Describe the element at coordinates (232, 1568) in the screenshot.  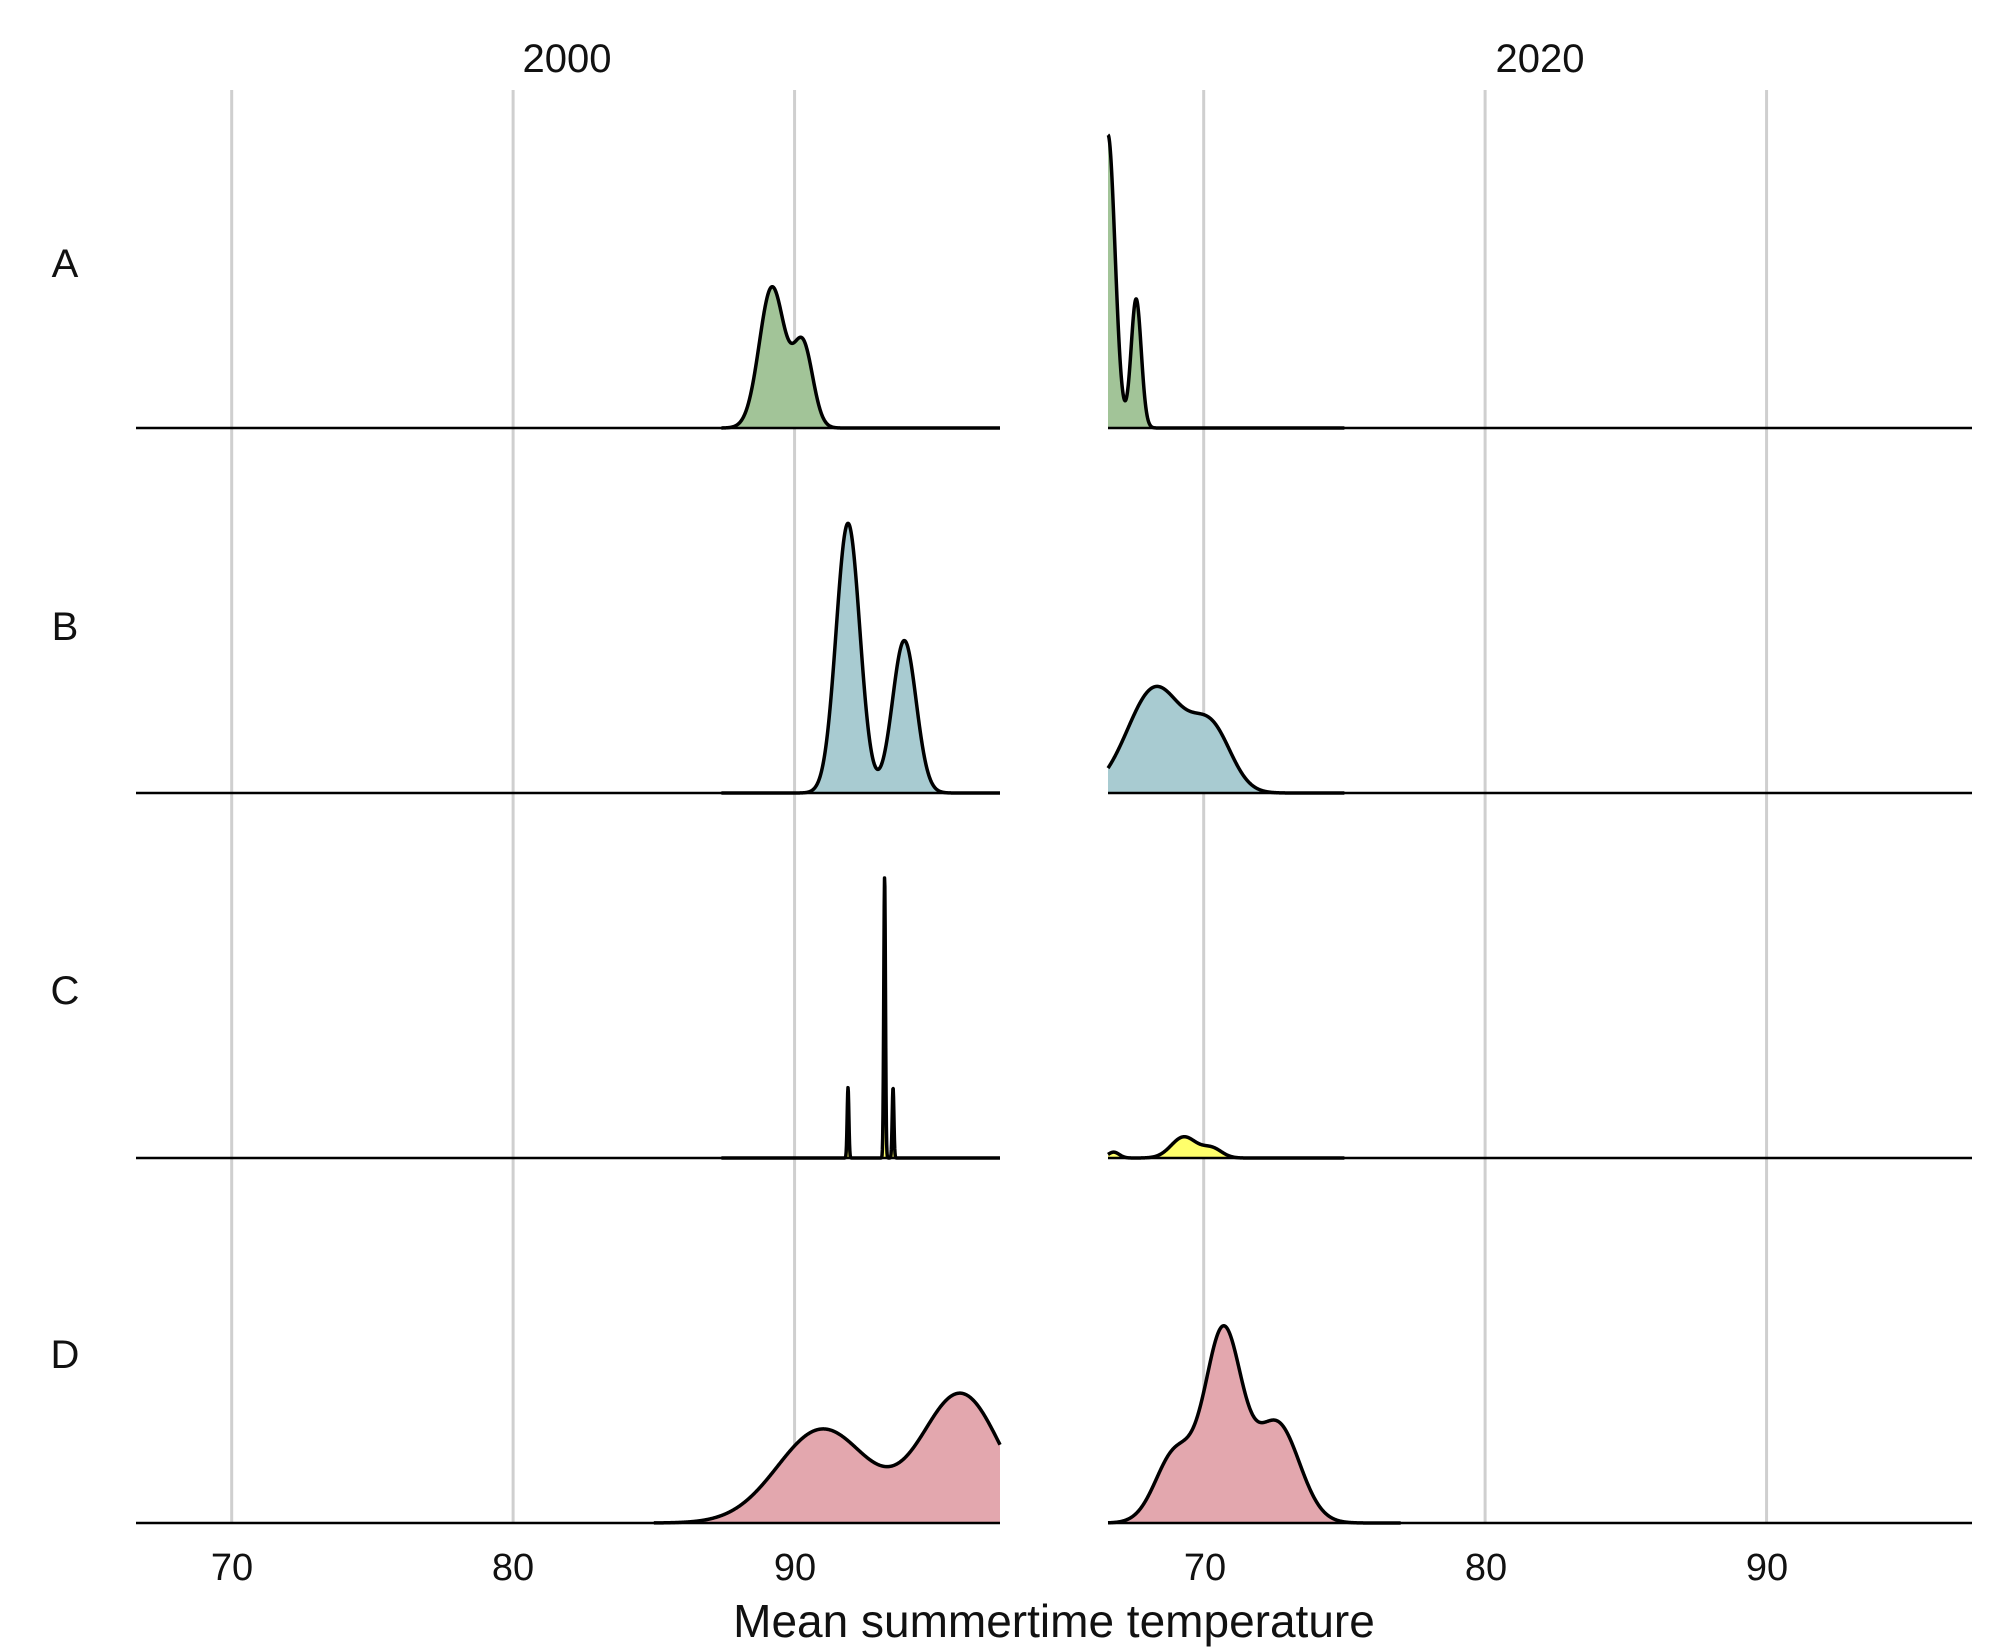
I see `x-tick-label-left-70: 70` at that location.